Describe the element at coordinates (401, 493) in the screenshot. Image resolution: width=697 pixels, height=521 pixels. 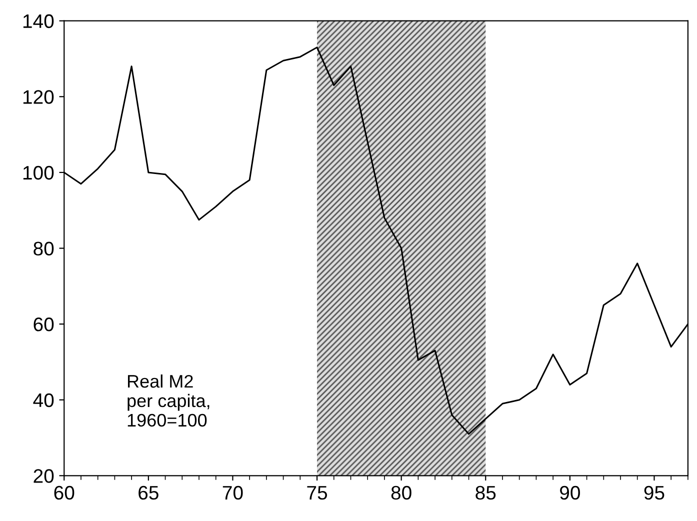
I see `x-tick-label: 80` at that location.